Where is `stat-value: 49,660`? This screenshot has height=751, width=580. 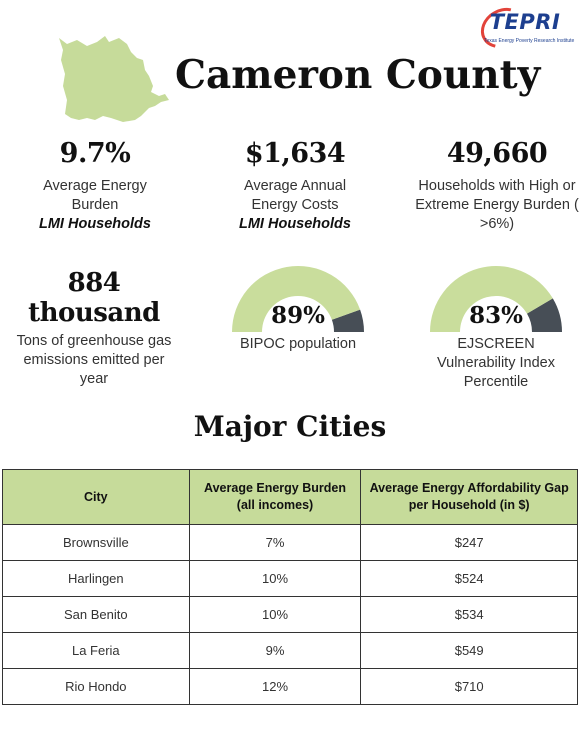 stat-value: 49,660 is located at coordinates (497, 153).